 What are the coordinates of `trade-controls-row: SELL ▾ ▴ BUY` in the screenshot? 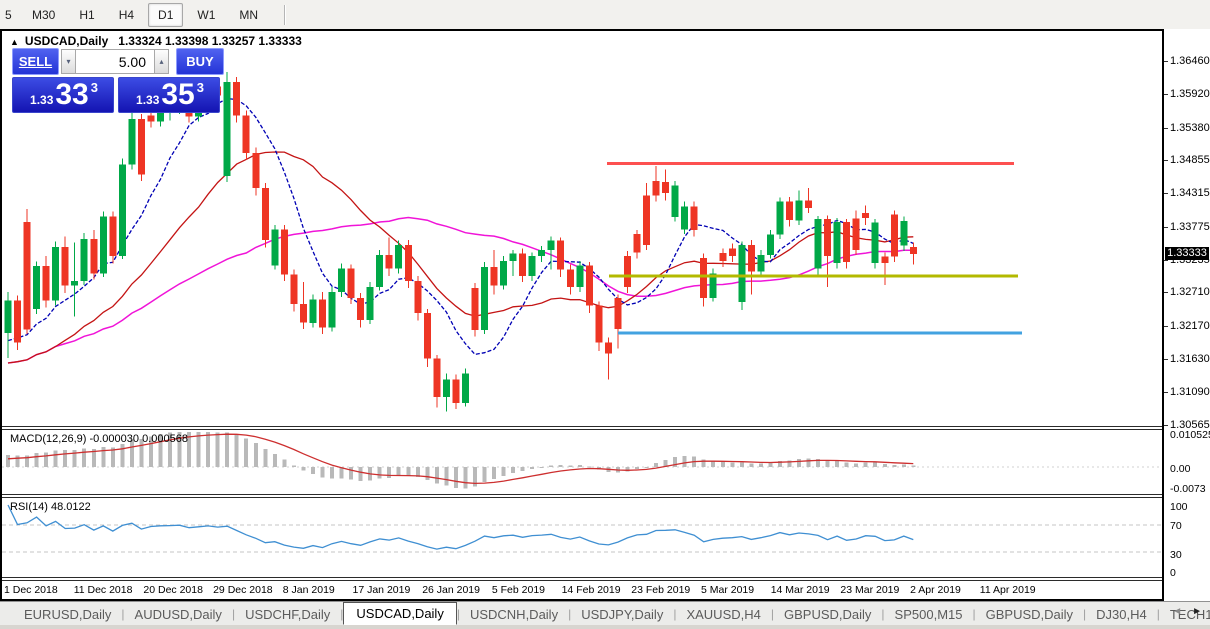 It's located at (118, 61).